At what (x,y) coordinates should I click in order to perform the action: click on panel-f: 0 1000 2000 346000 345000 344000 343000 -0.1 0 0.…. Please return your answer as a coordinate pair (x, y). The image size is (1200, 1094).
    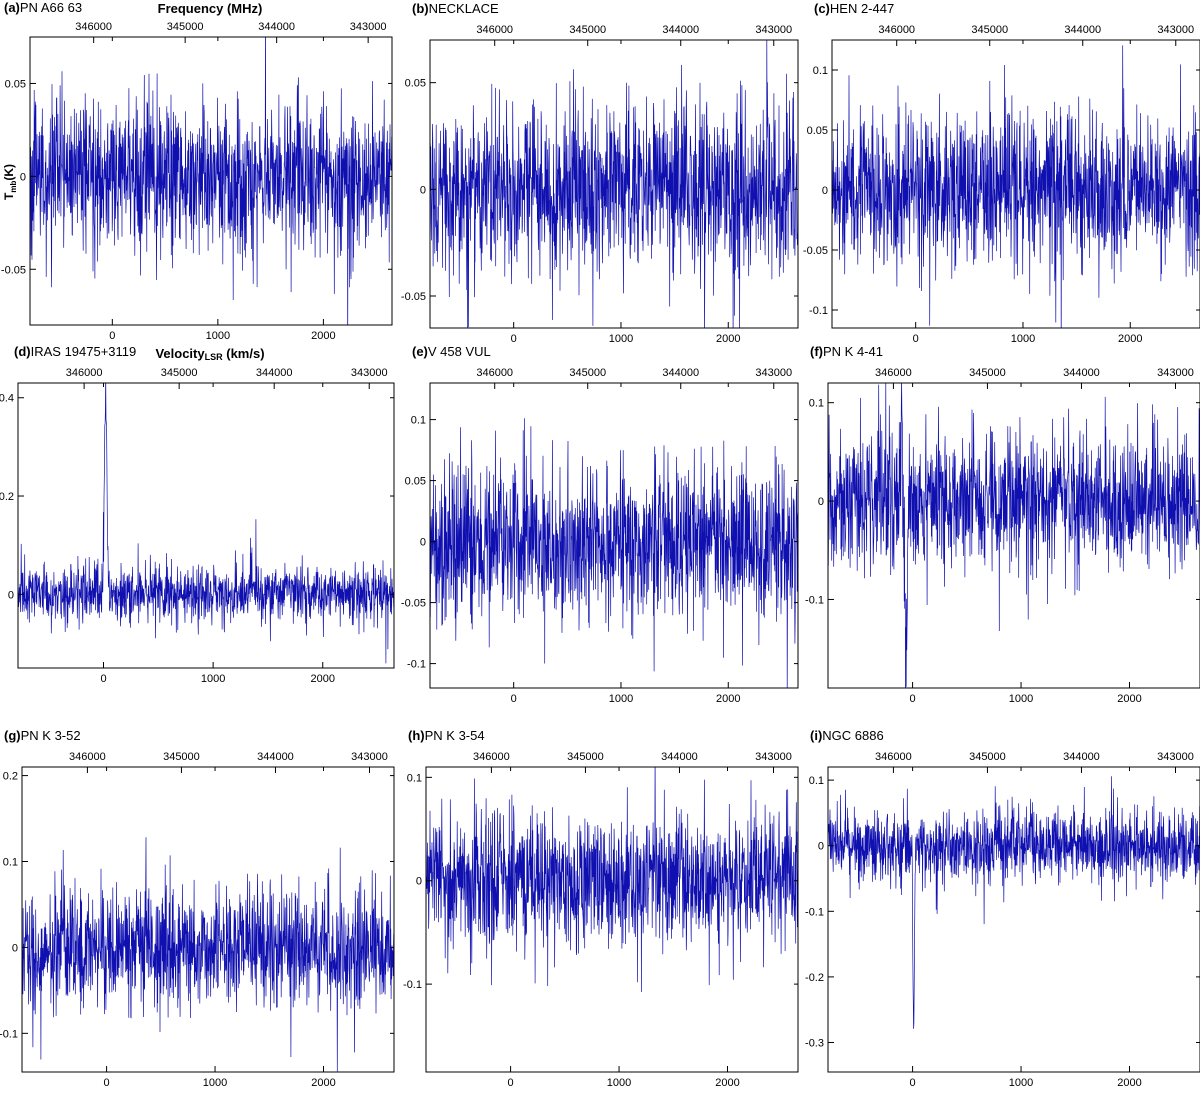
    Looking at the image, I should click on (1002, 524).